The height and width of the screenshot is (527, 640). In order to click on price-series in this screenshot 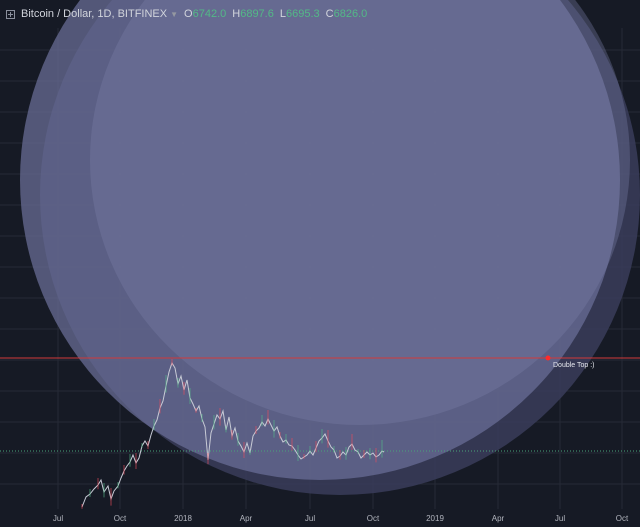, I will do `click(233, 434)`.